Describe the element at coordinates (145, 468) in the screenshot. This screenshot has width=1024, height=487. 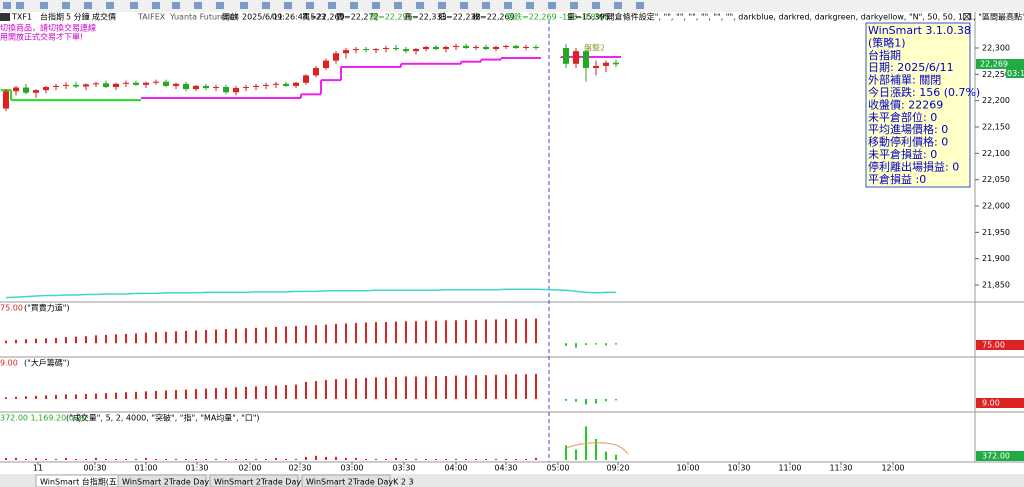
I see `x-tick-label: 01:00` at that location.